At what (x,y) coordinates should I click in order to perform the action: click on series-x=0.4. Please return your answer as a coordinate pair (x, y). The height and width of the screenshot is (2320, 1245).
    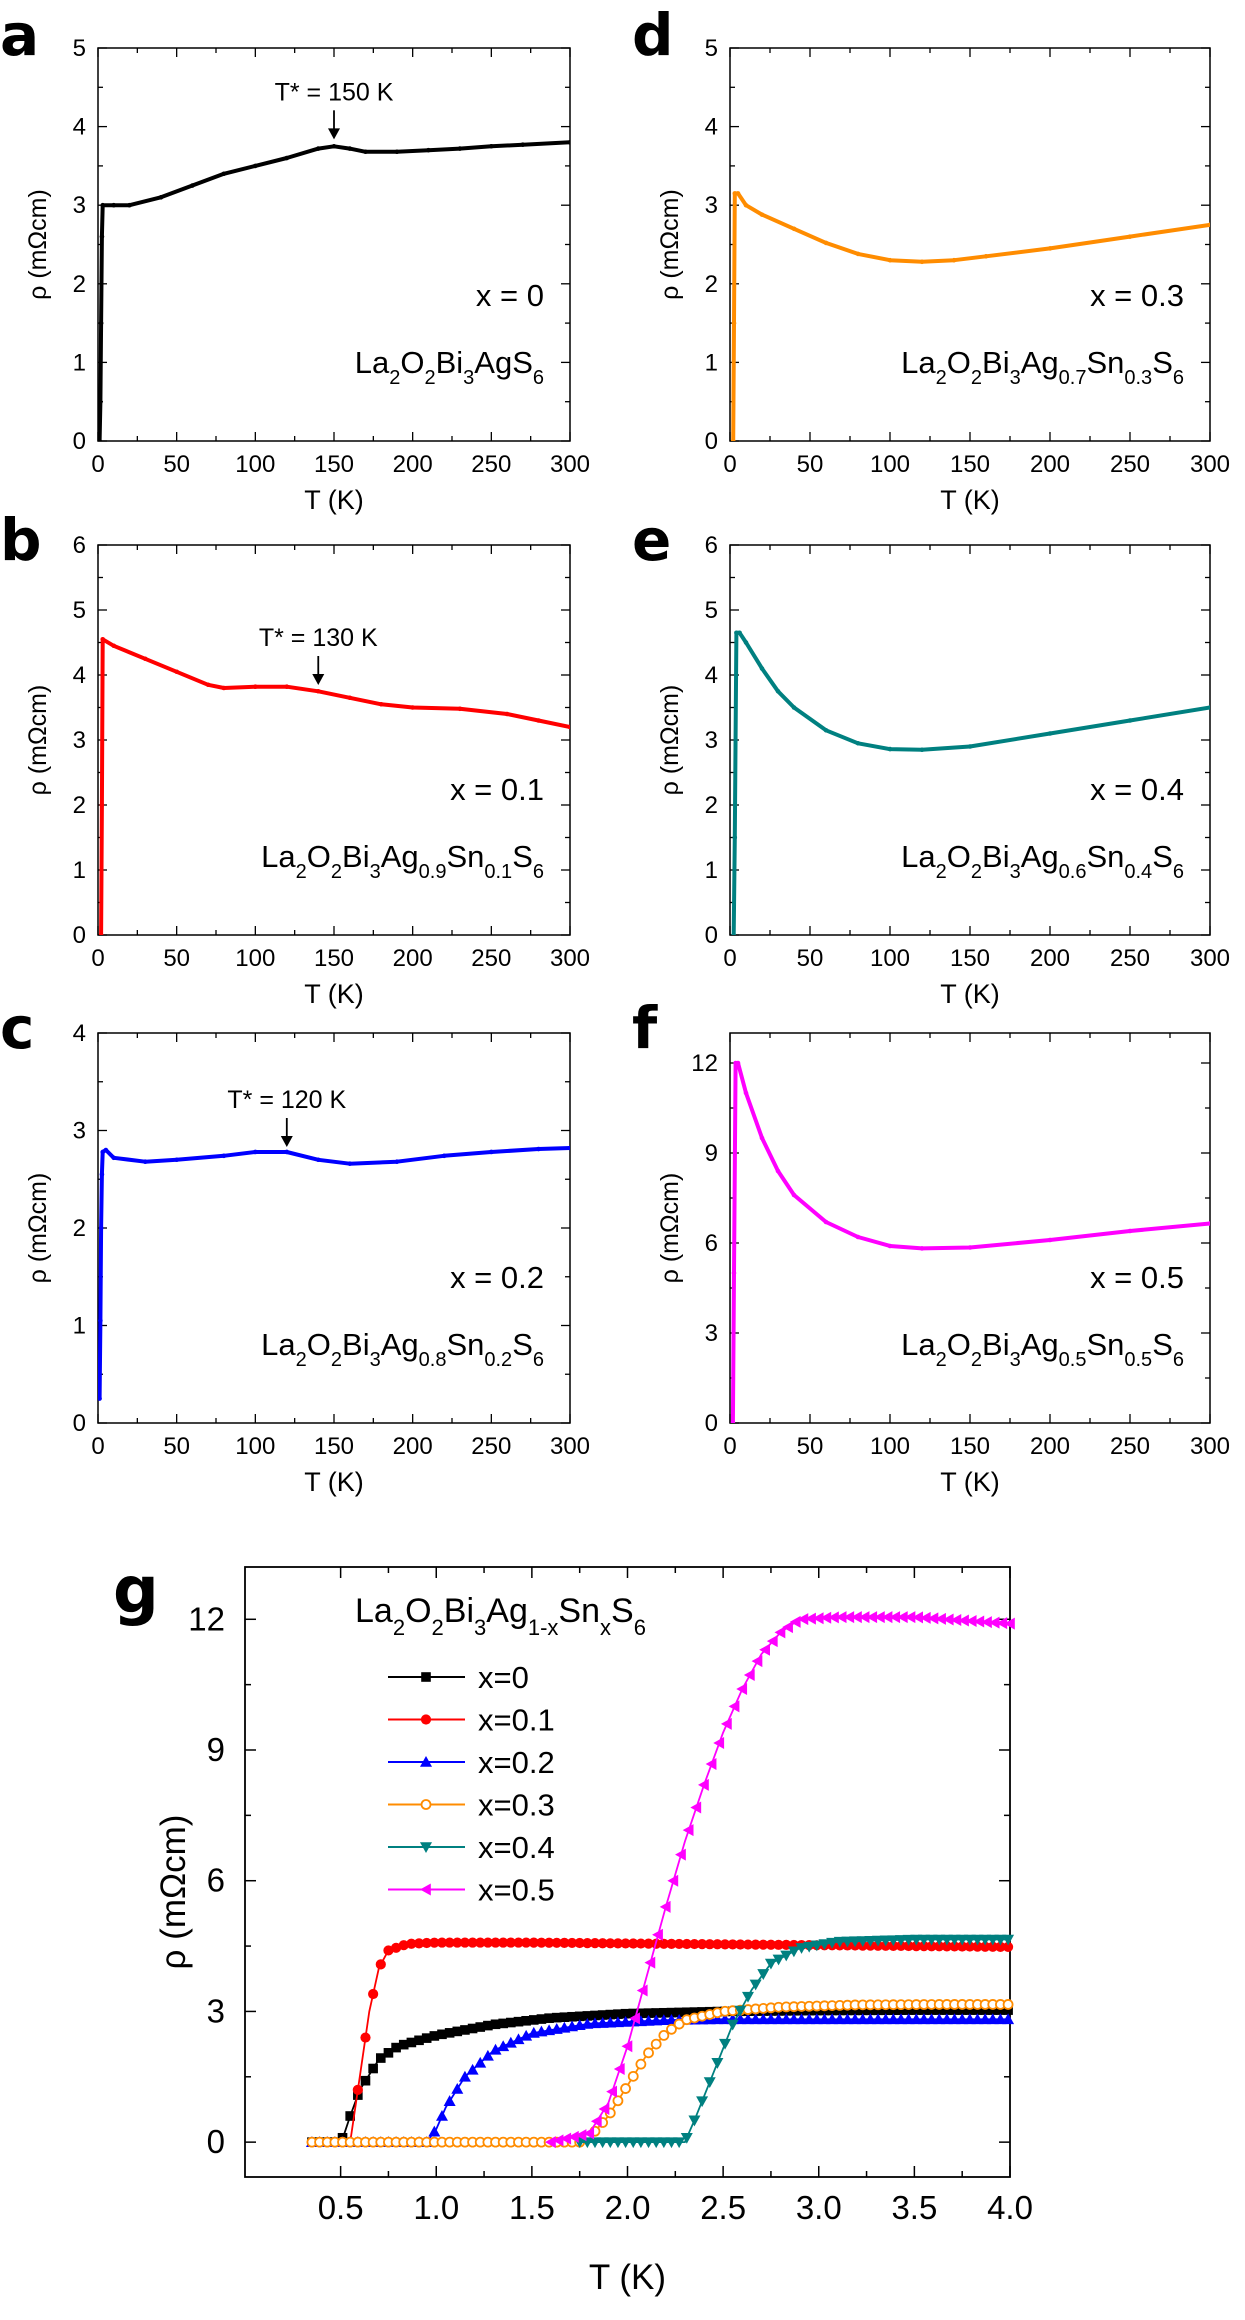
    Looking at the image, I should click on (794, 2041).